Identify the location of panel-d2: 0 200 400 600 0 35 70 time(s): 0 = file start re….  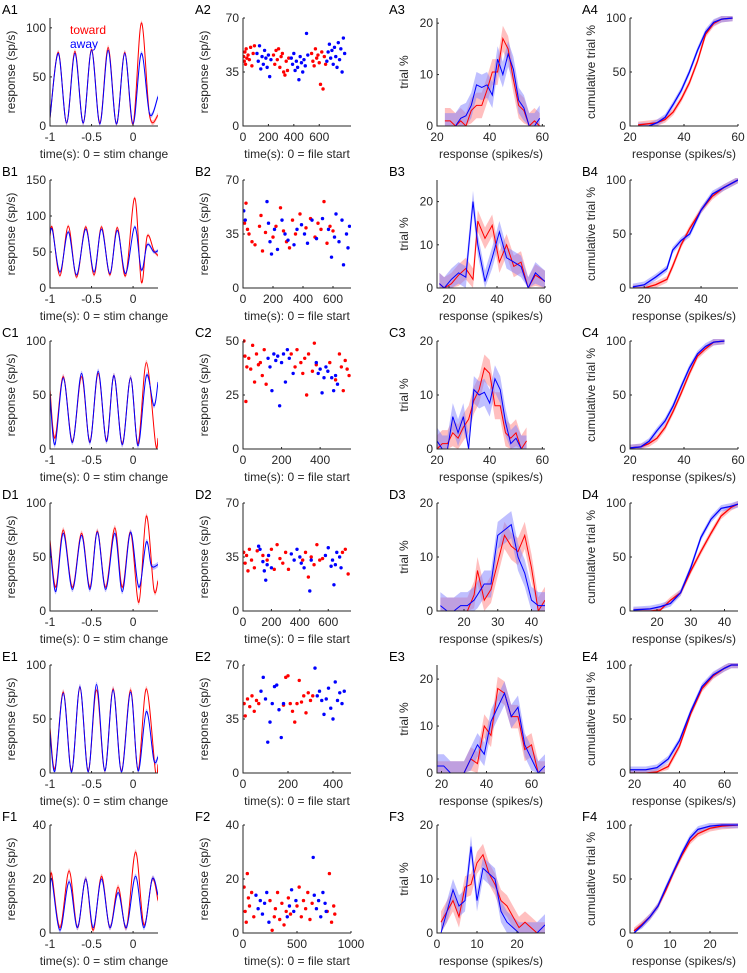
(273, 566).